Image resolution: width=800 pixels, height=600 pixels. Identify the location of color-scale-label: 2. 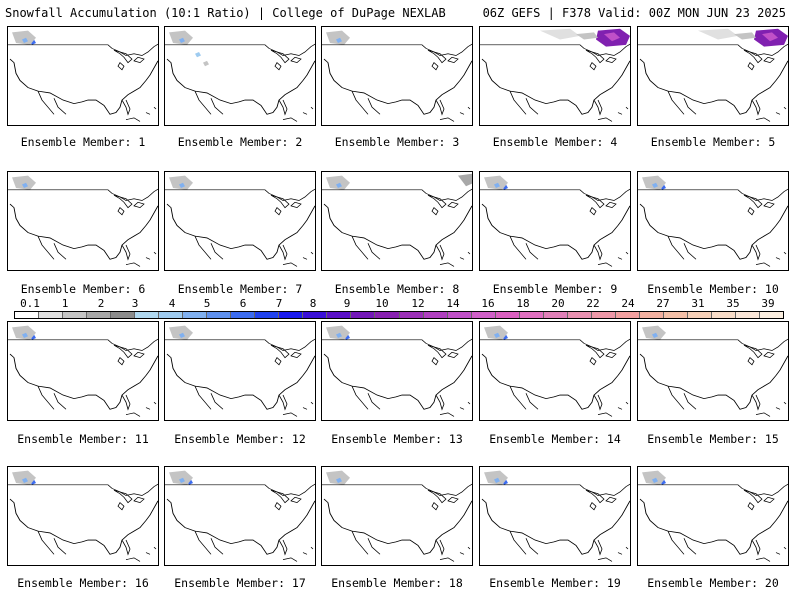
(101, 303).